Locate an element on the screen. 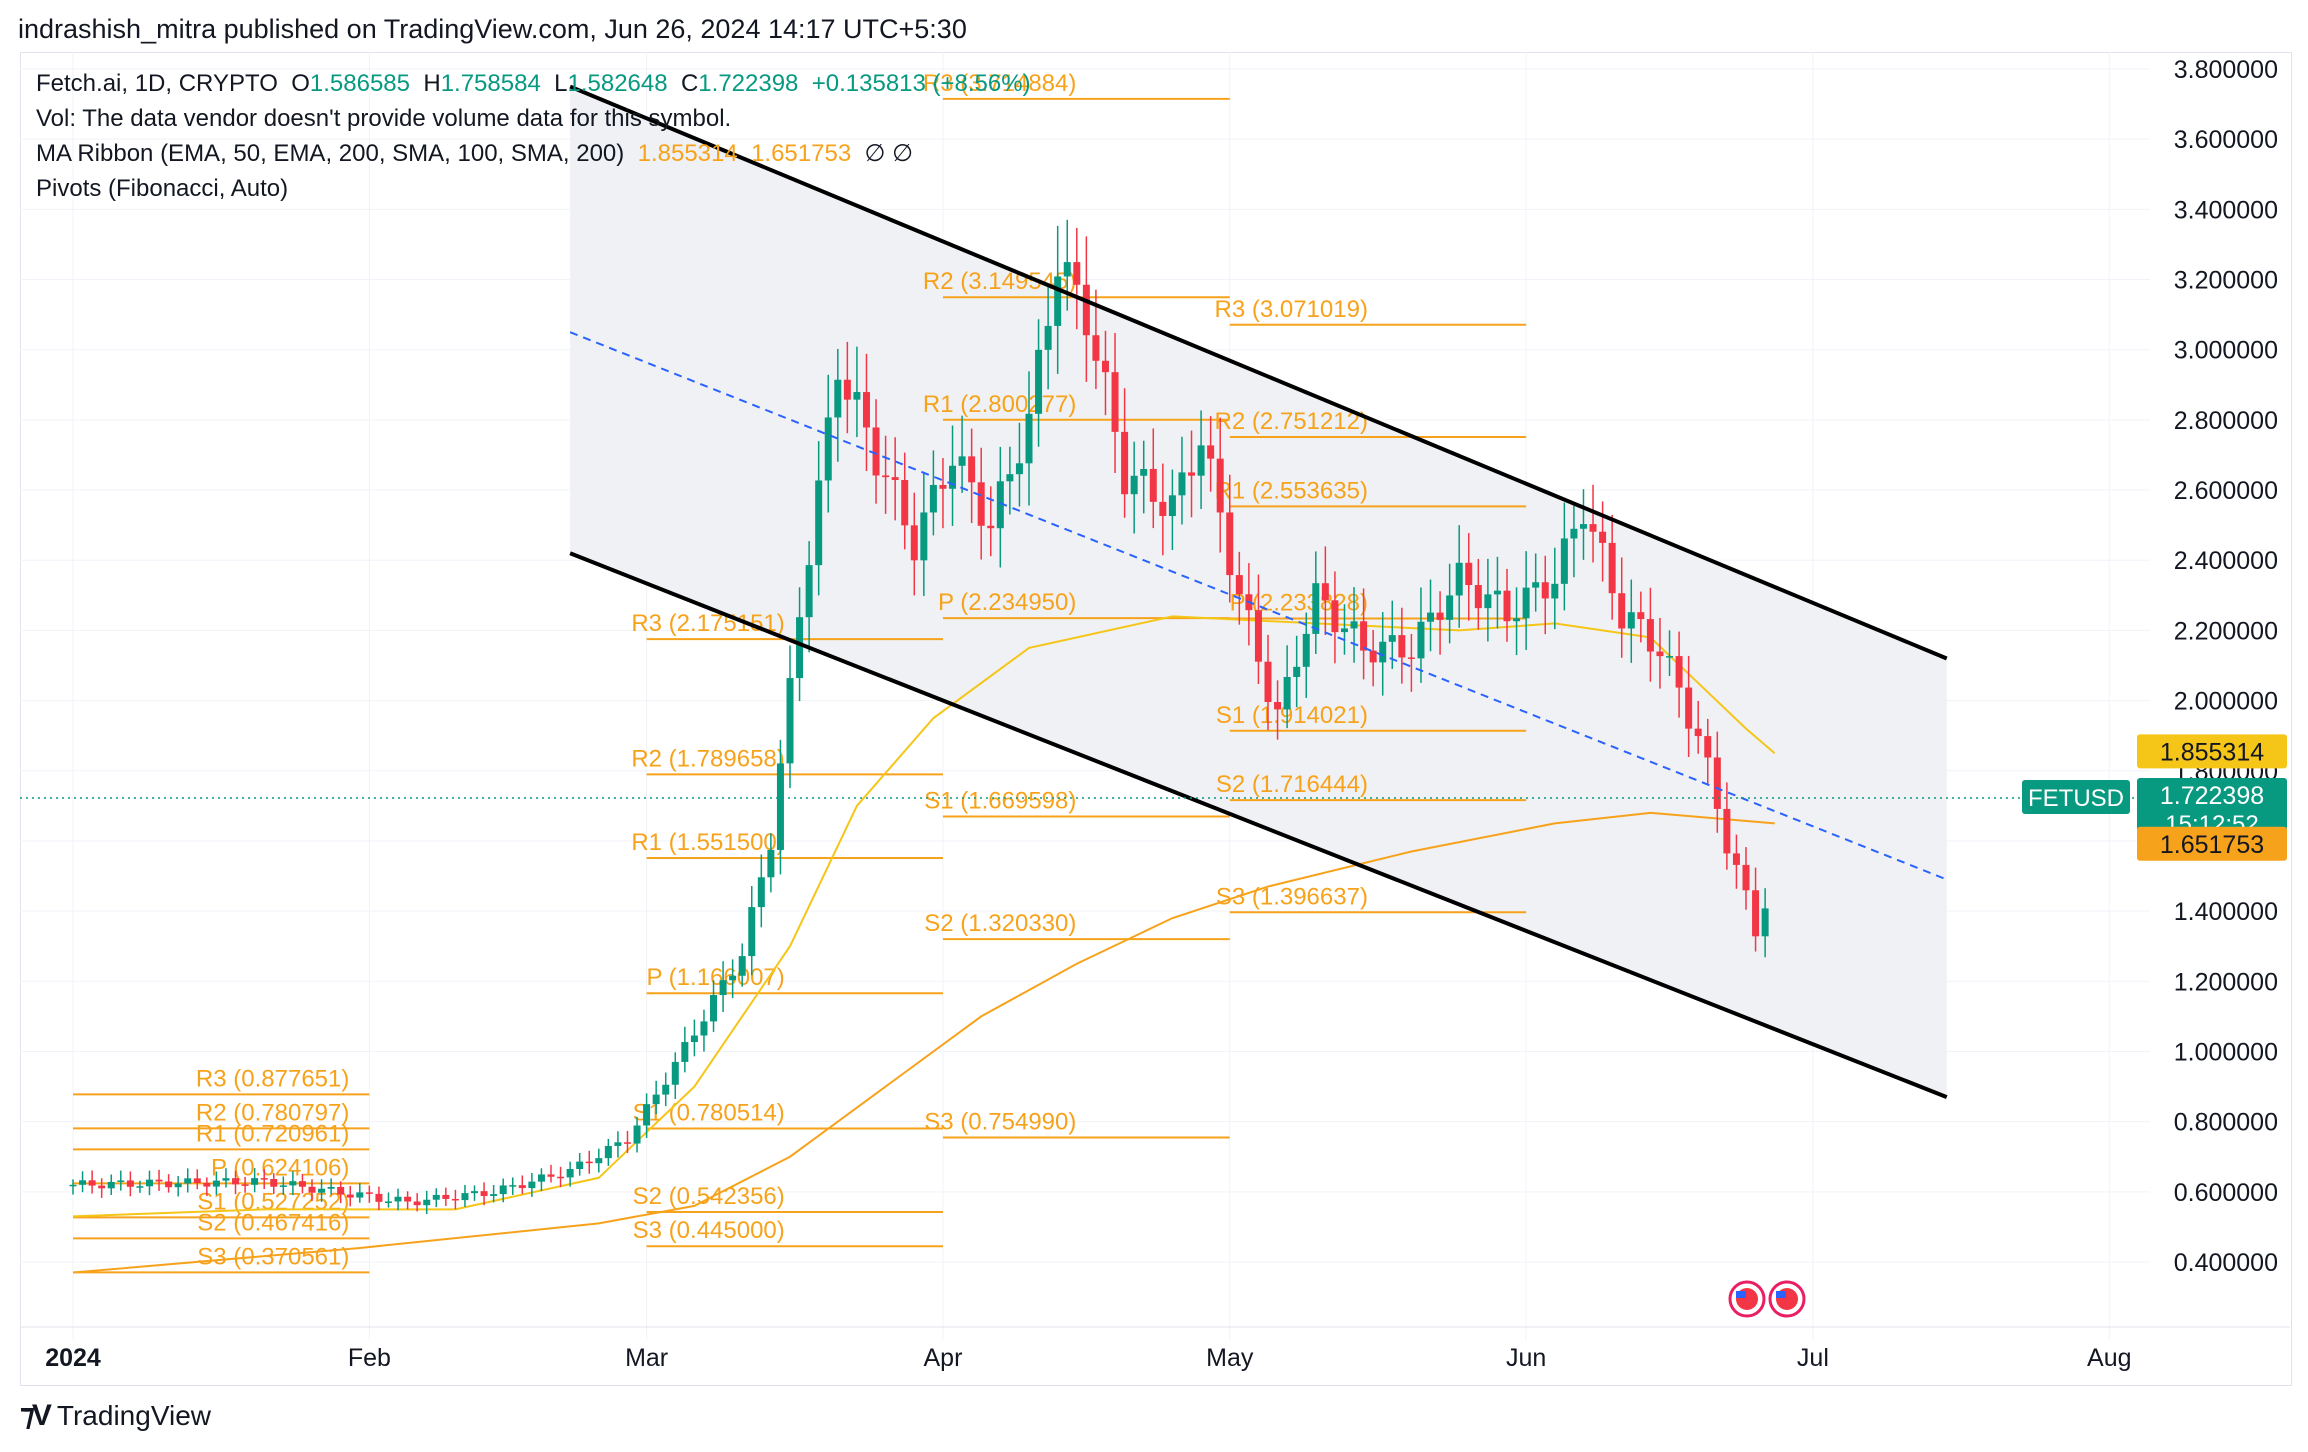  y-tick-label: 2.600000 is located at coordinates (2226, 491).